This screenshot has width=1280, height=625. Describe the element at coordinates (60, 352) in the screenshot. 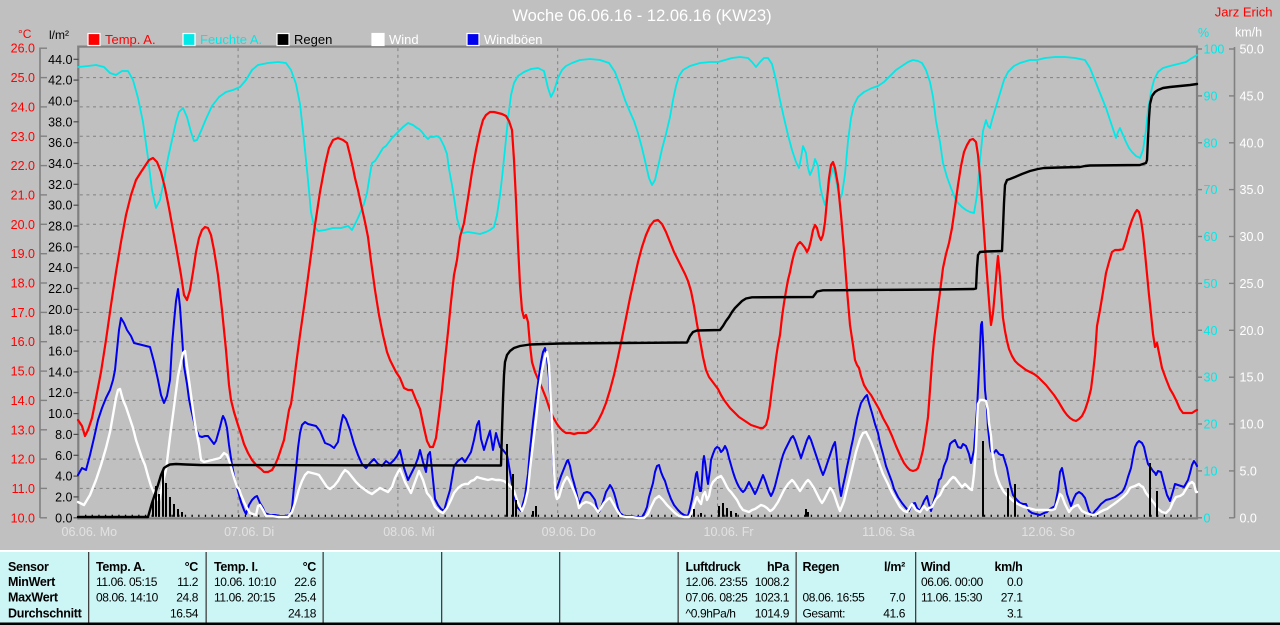

I see `svg-text: 16.0` at that location.